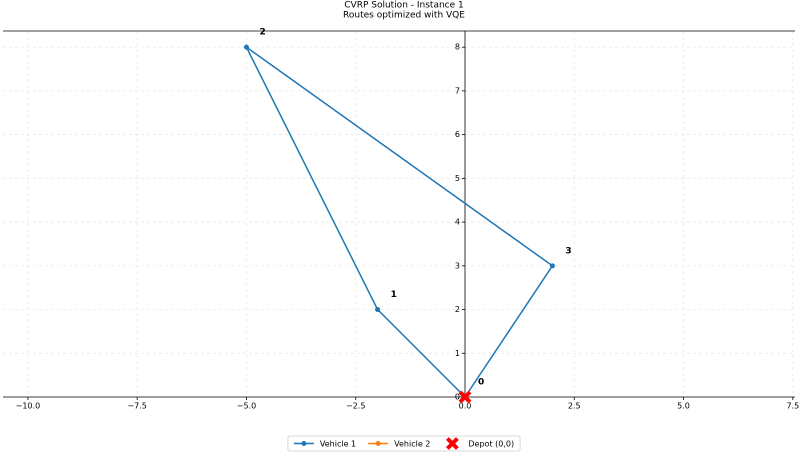 The width and height of the screenshot is (806, 454). What do you see at coordinates (403, 6) in the screenshot?
I see `chart-title: CVRP Solution - Instance 1` at bounding box center [403, 6].